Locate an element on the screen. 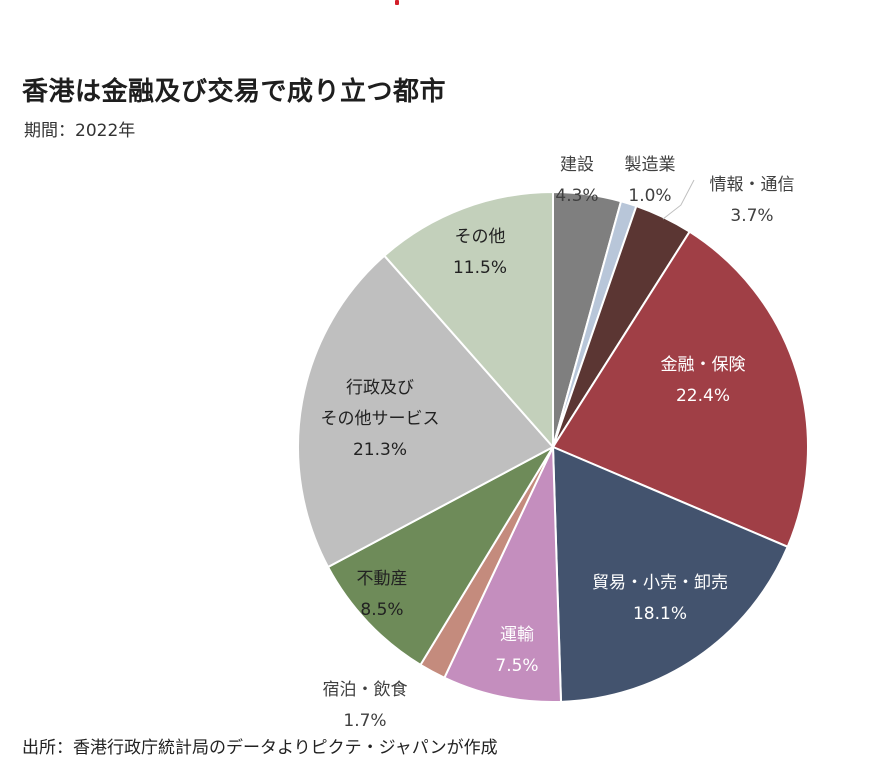 This screenshot has width=876, height=764. slice-label: 情報・通信 is located at coordinates (752, 185).